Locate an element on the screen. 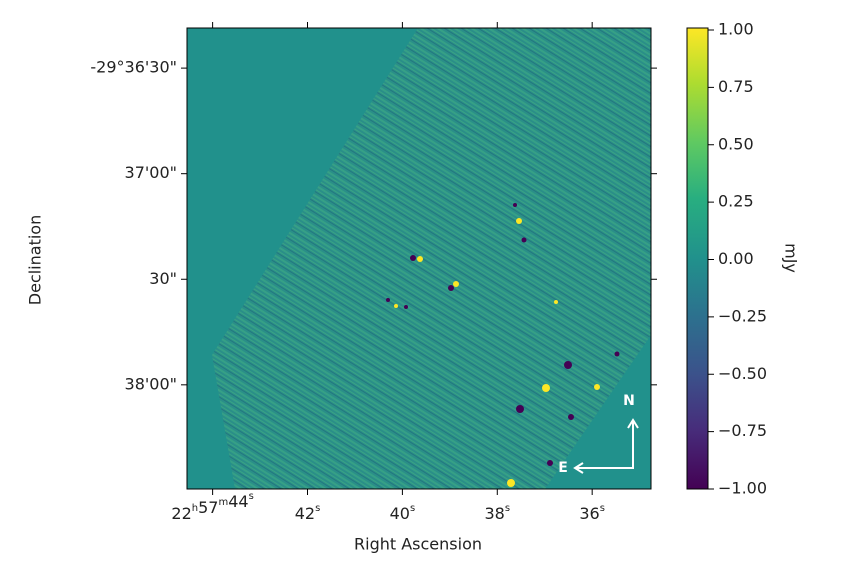 The width and height of the screenshot is (845, 579). x-axis-label: Right Ascension is located at coordinates (418, 544).